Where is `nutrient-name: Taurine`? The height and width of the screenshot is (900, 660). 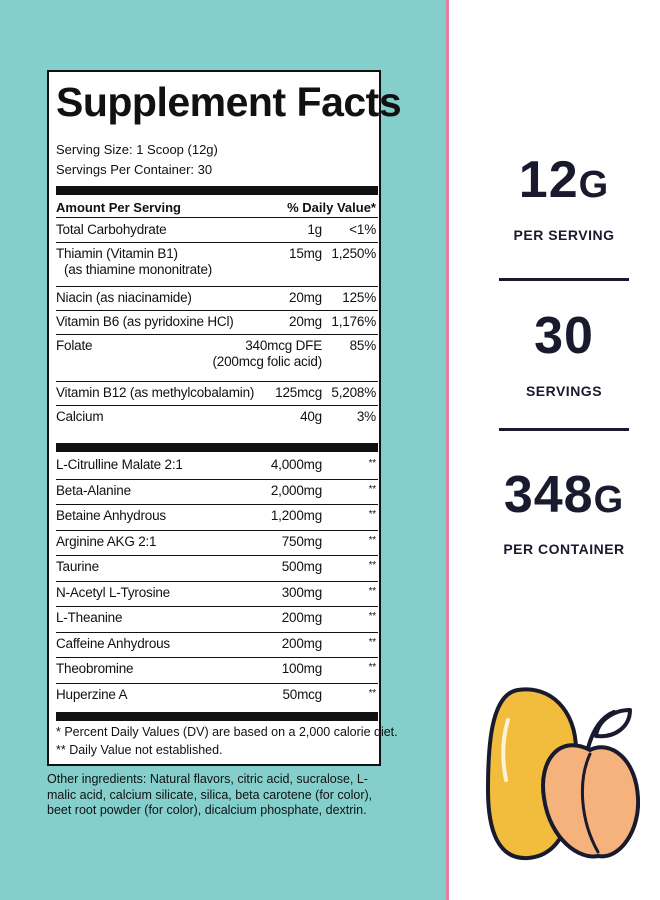 nutrient-name: Taurine is located at coordinates (77, 566).